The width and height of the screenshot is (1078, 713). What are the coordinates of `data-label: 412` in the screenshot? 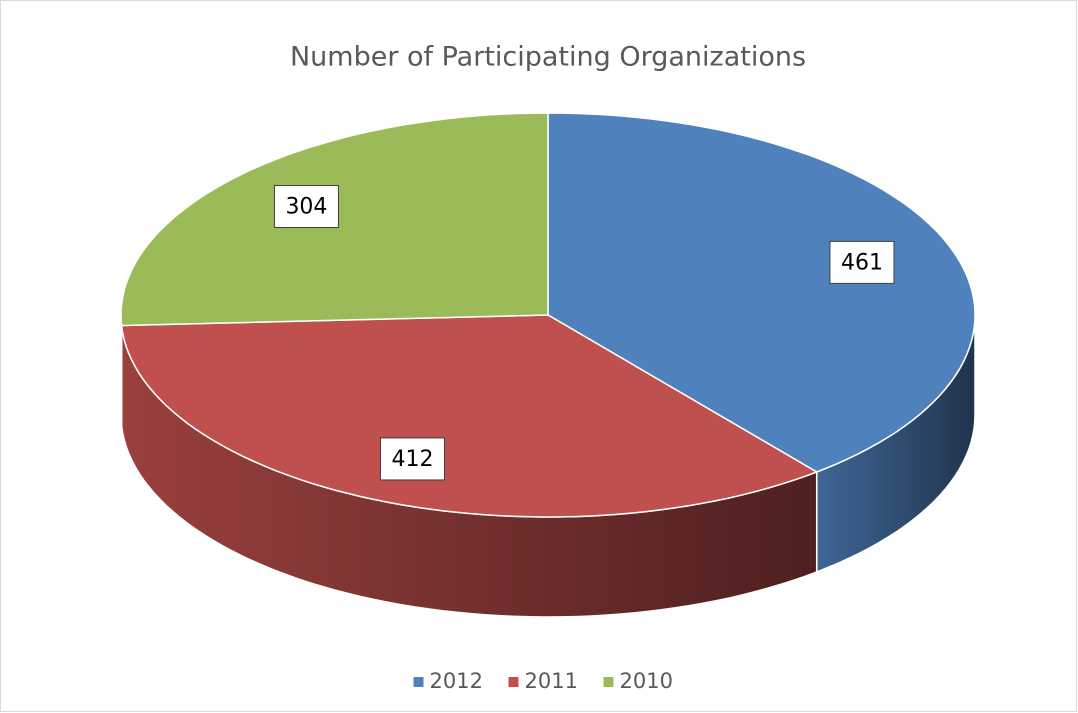 It's located at (412, 459).